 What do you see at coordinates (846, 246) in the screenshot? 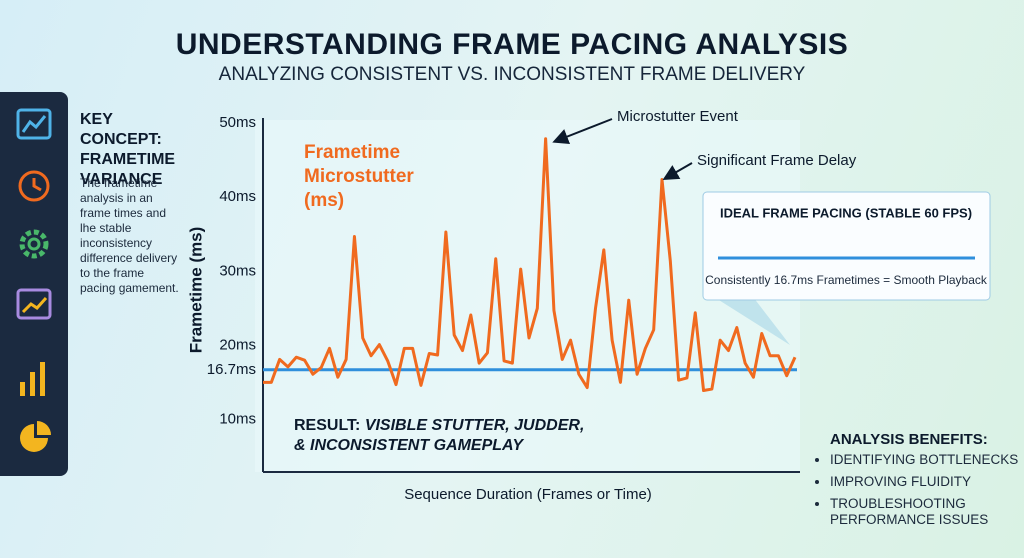
I see `callout-box` at bounding box center [846, 246].